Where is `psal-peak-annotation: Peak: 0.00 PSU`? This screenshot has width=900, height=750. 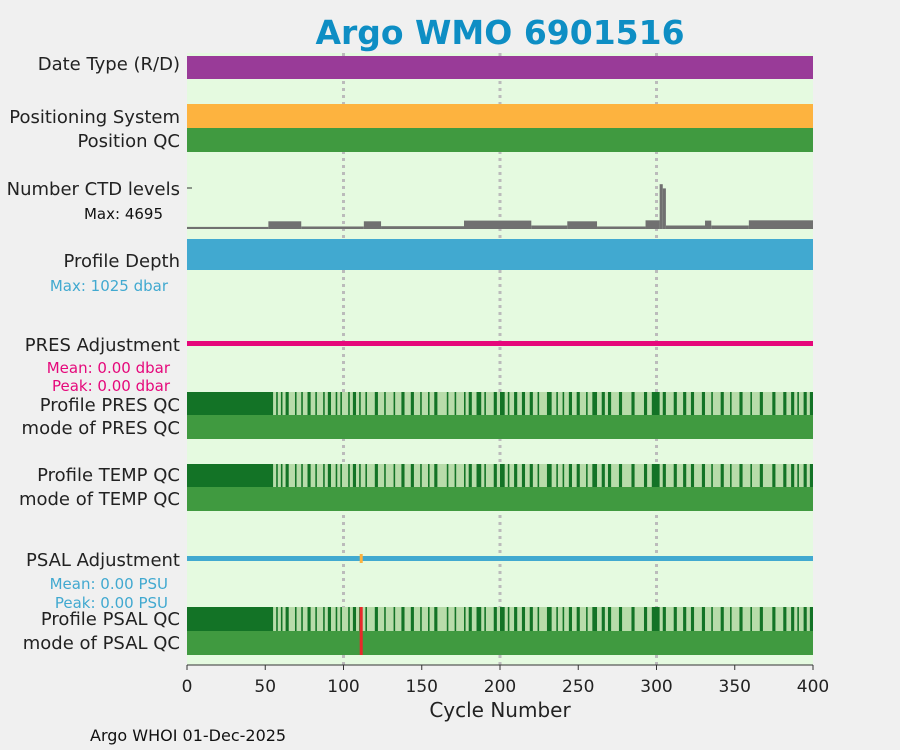 psal-peak-annotation: Peak: 0.00 PSU is located at coordinates (111, 603).